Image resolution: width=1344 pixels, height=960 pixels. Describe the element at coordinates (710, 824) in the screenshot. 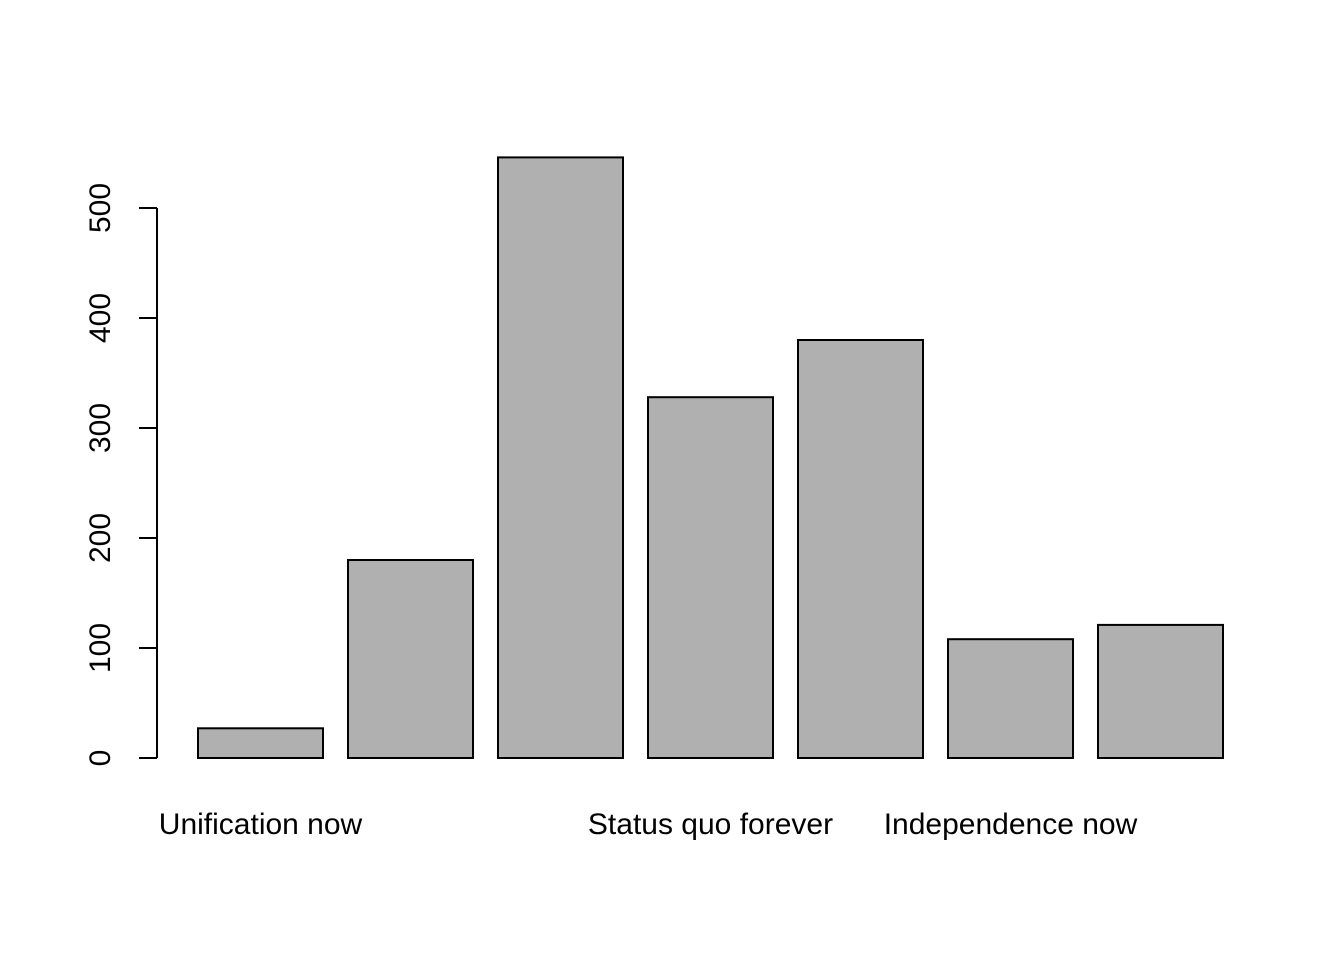

I see `x-category-label: Status quo forever` at that location.